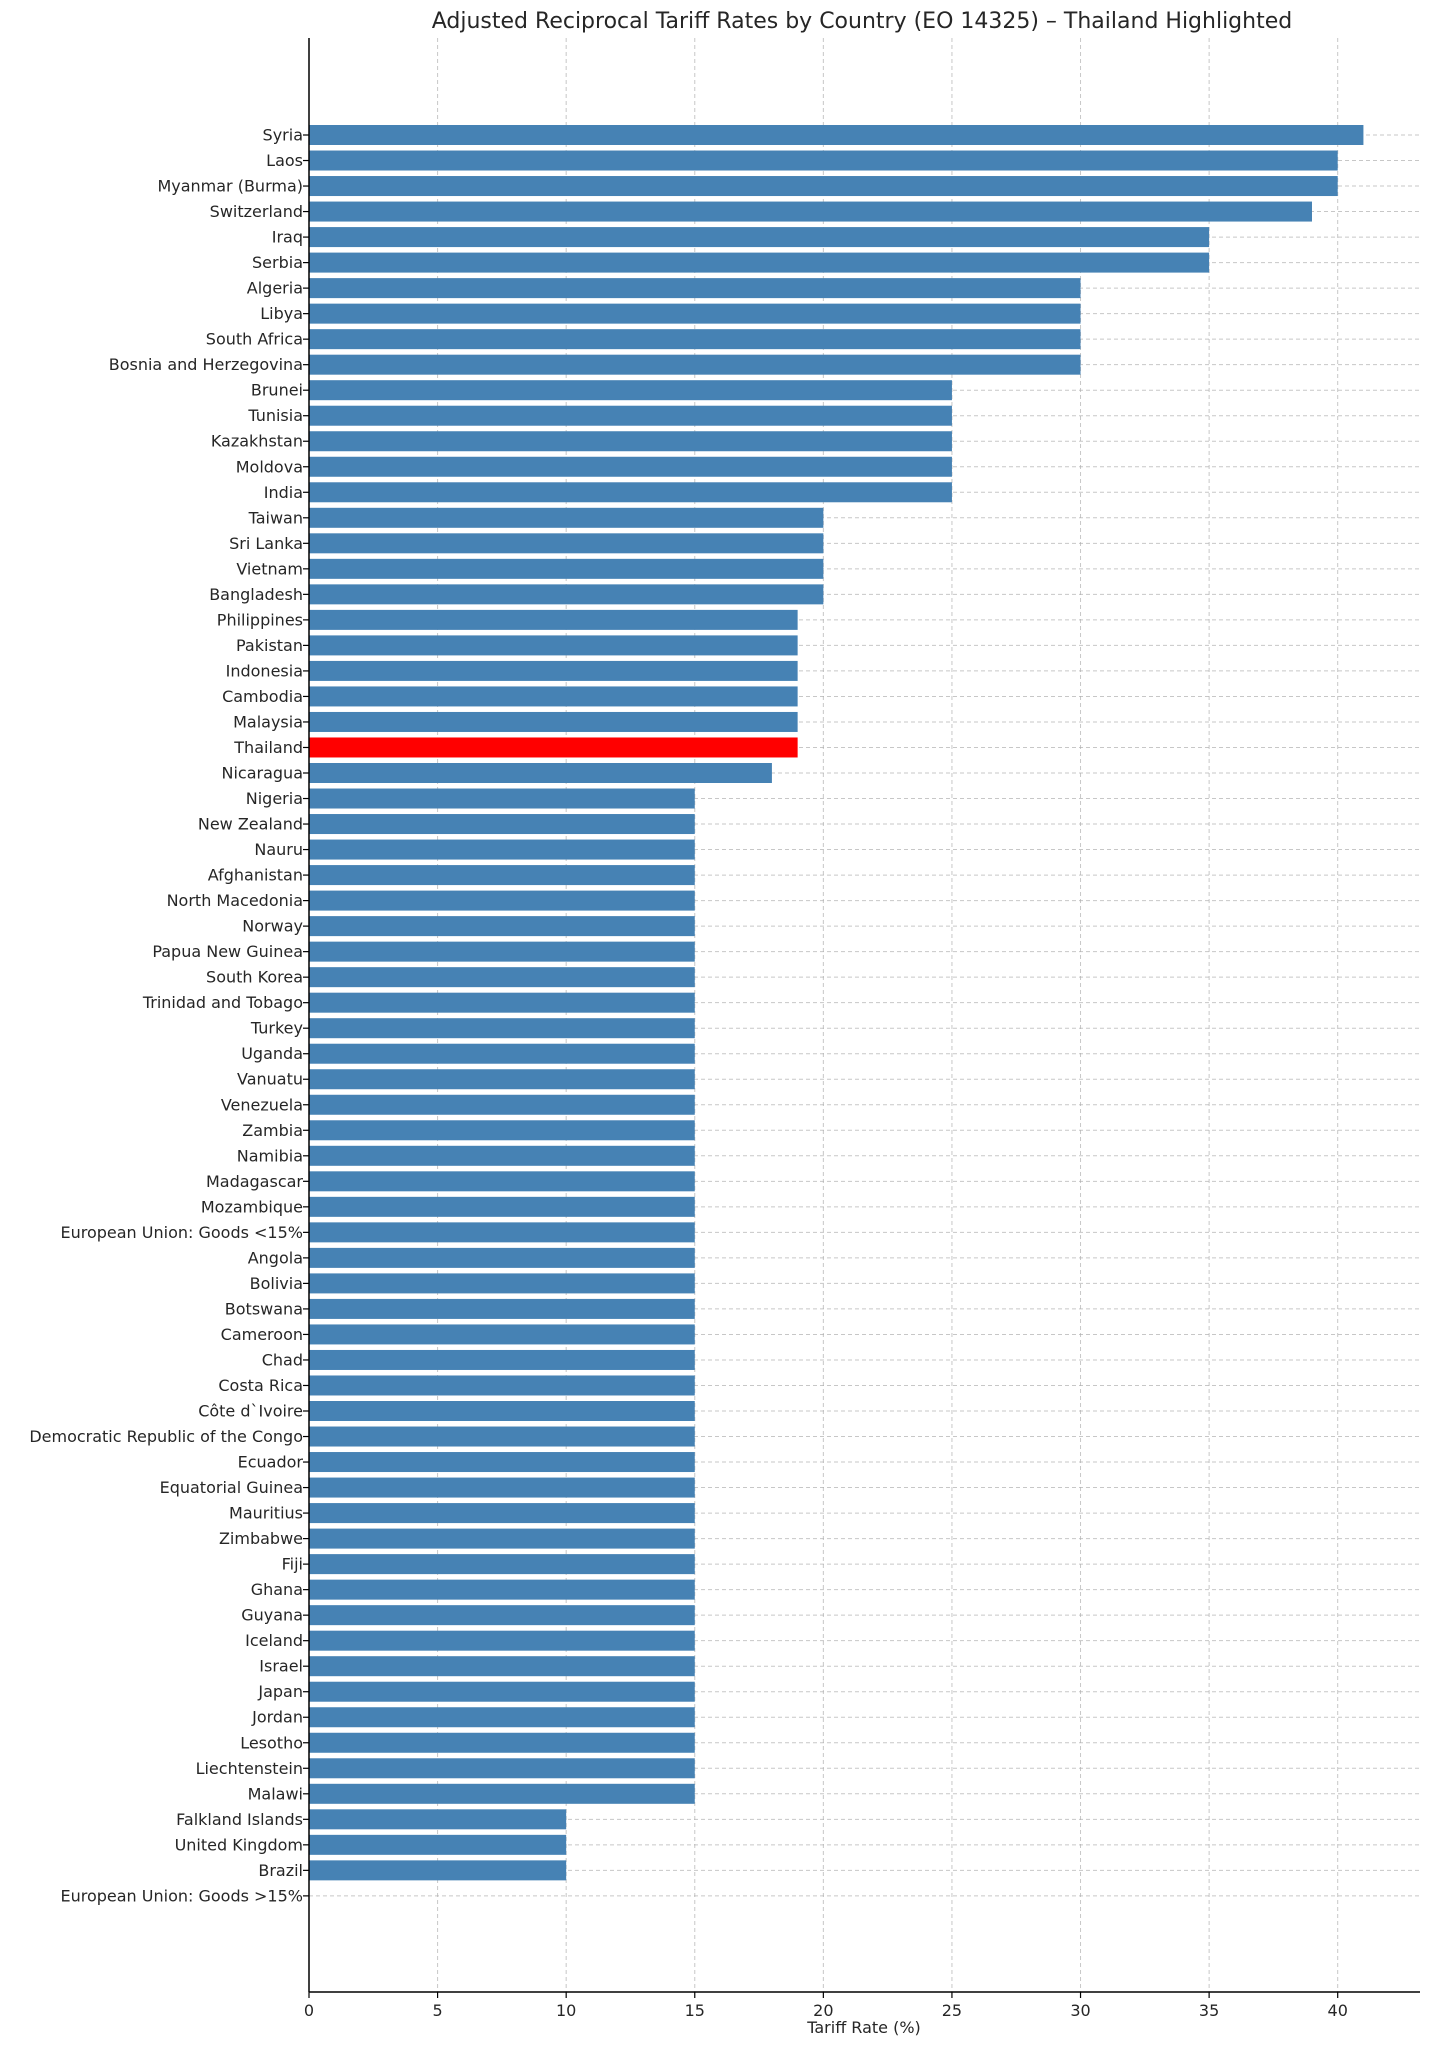 This screenshot has width=1430, height=2048. I want to click on y-tick-label: Iceland, so click(274, 1640).